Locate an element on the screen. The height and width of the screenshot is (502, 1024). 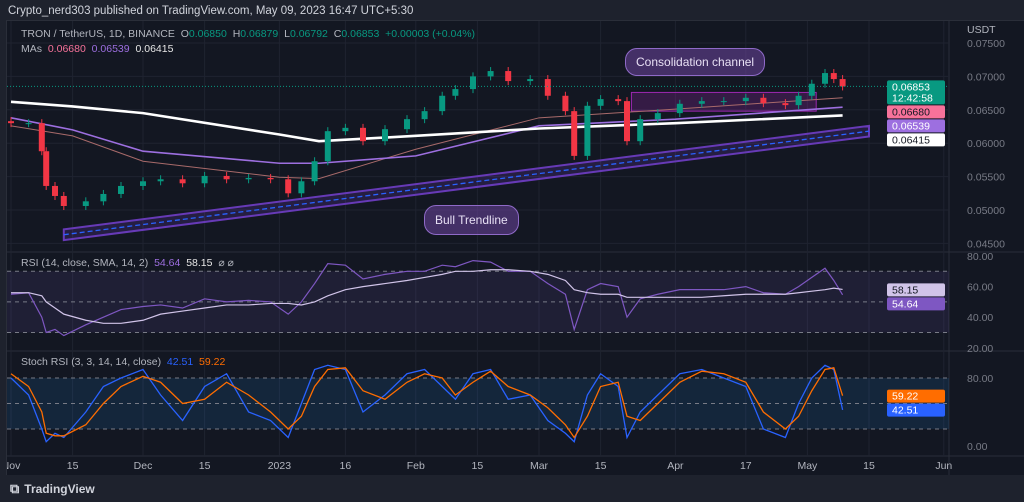
close-value: 0.06853 is located at coordinates (360, 34).